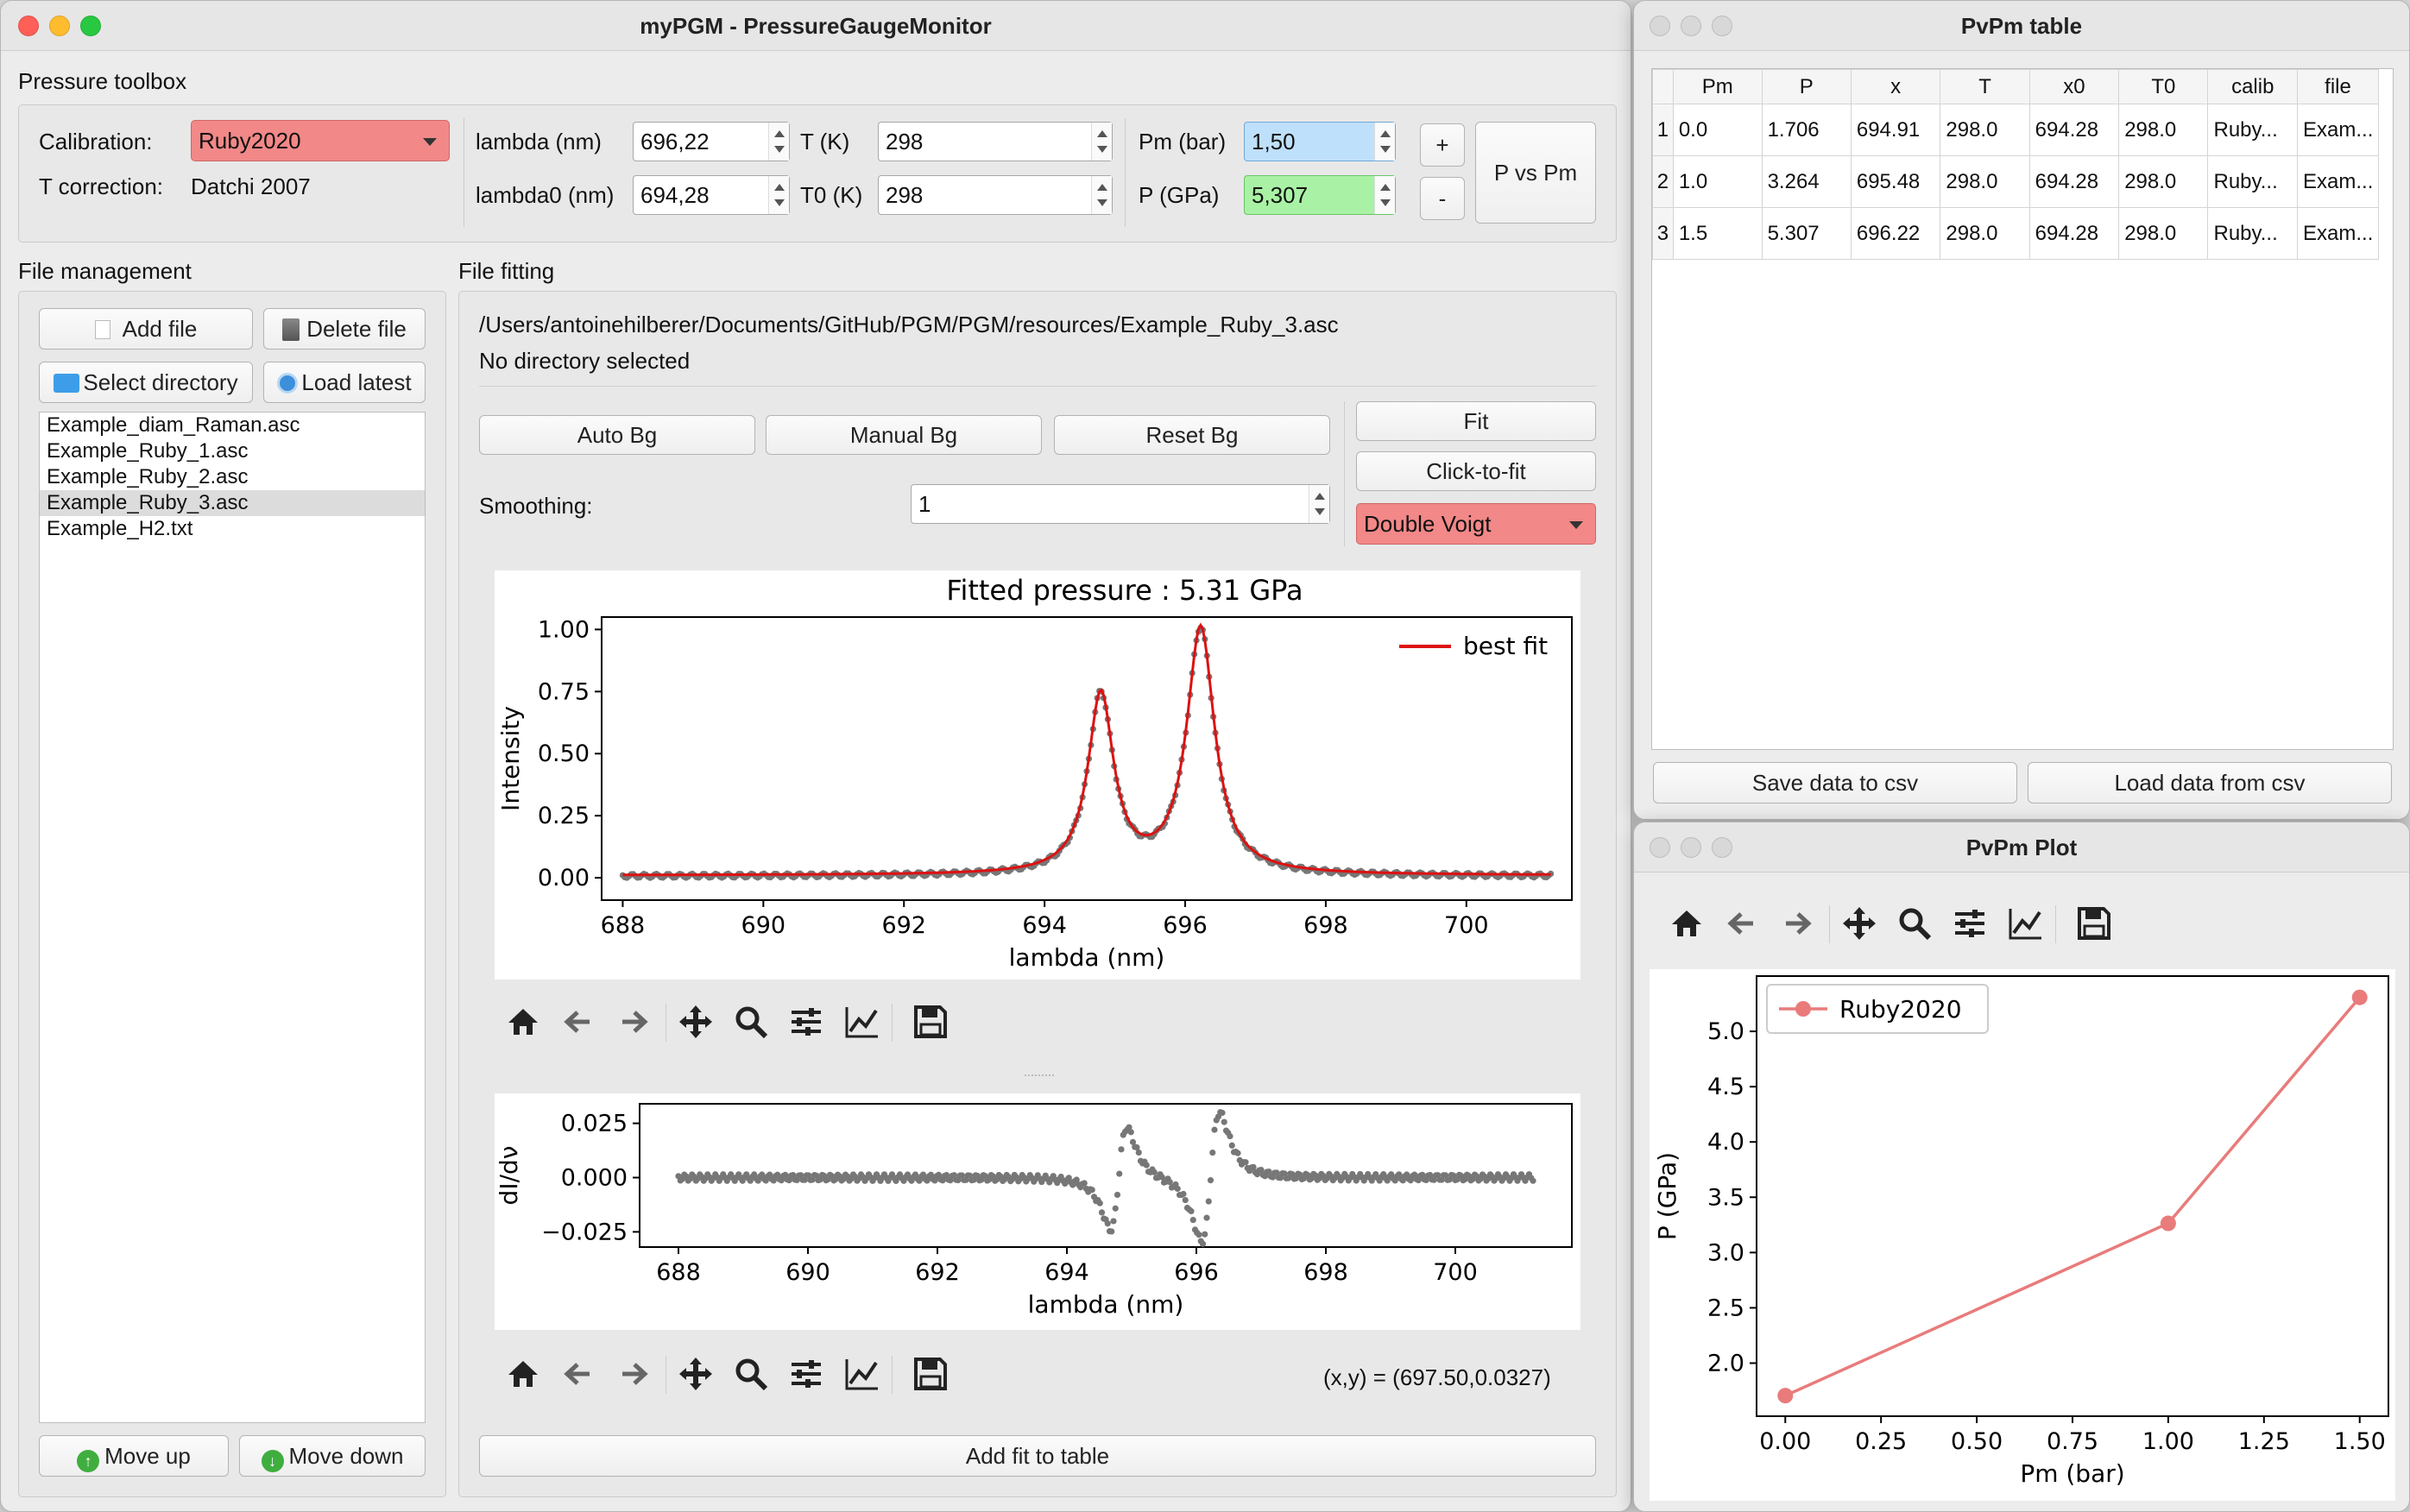 This screenshot has width=2410, height=1512. Describe the element at coordinates (996, 195) in the screenshot. I see `t0-input: 298` at that location.